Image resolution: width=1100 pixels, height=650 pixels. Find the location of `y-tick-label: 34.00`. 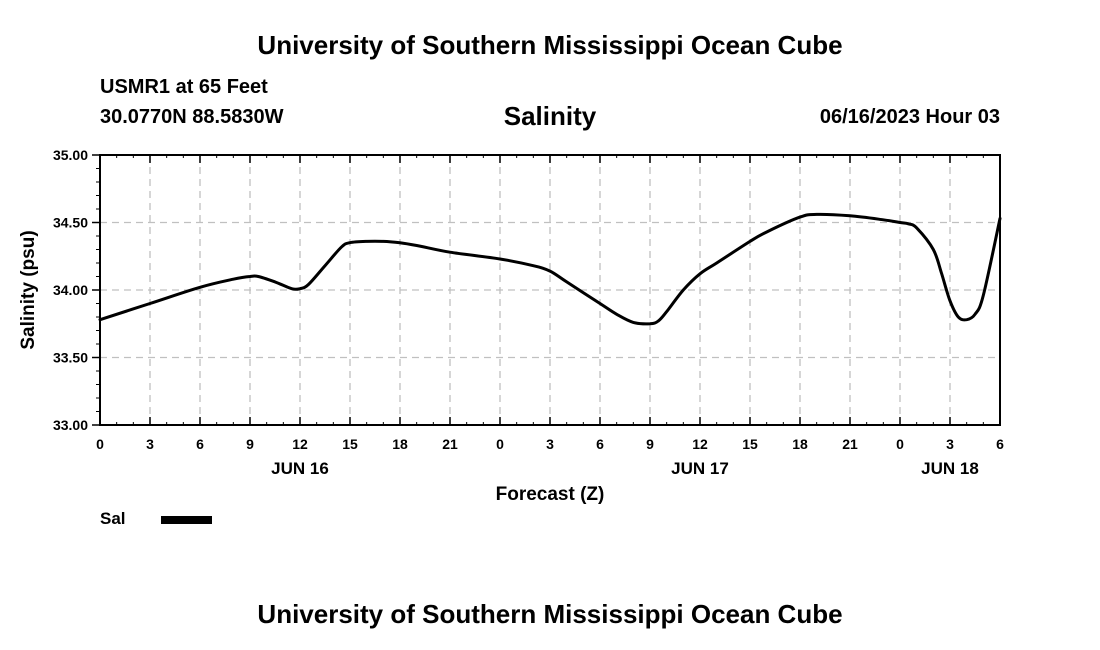

y-tick-label: 34.00 is located at coordinates (70, 290).